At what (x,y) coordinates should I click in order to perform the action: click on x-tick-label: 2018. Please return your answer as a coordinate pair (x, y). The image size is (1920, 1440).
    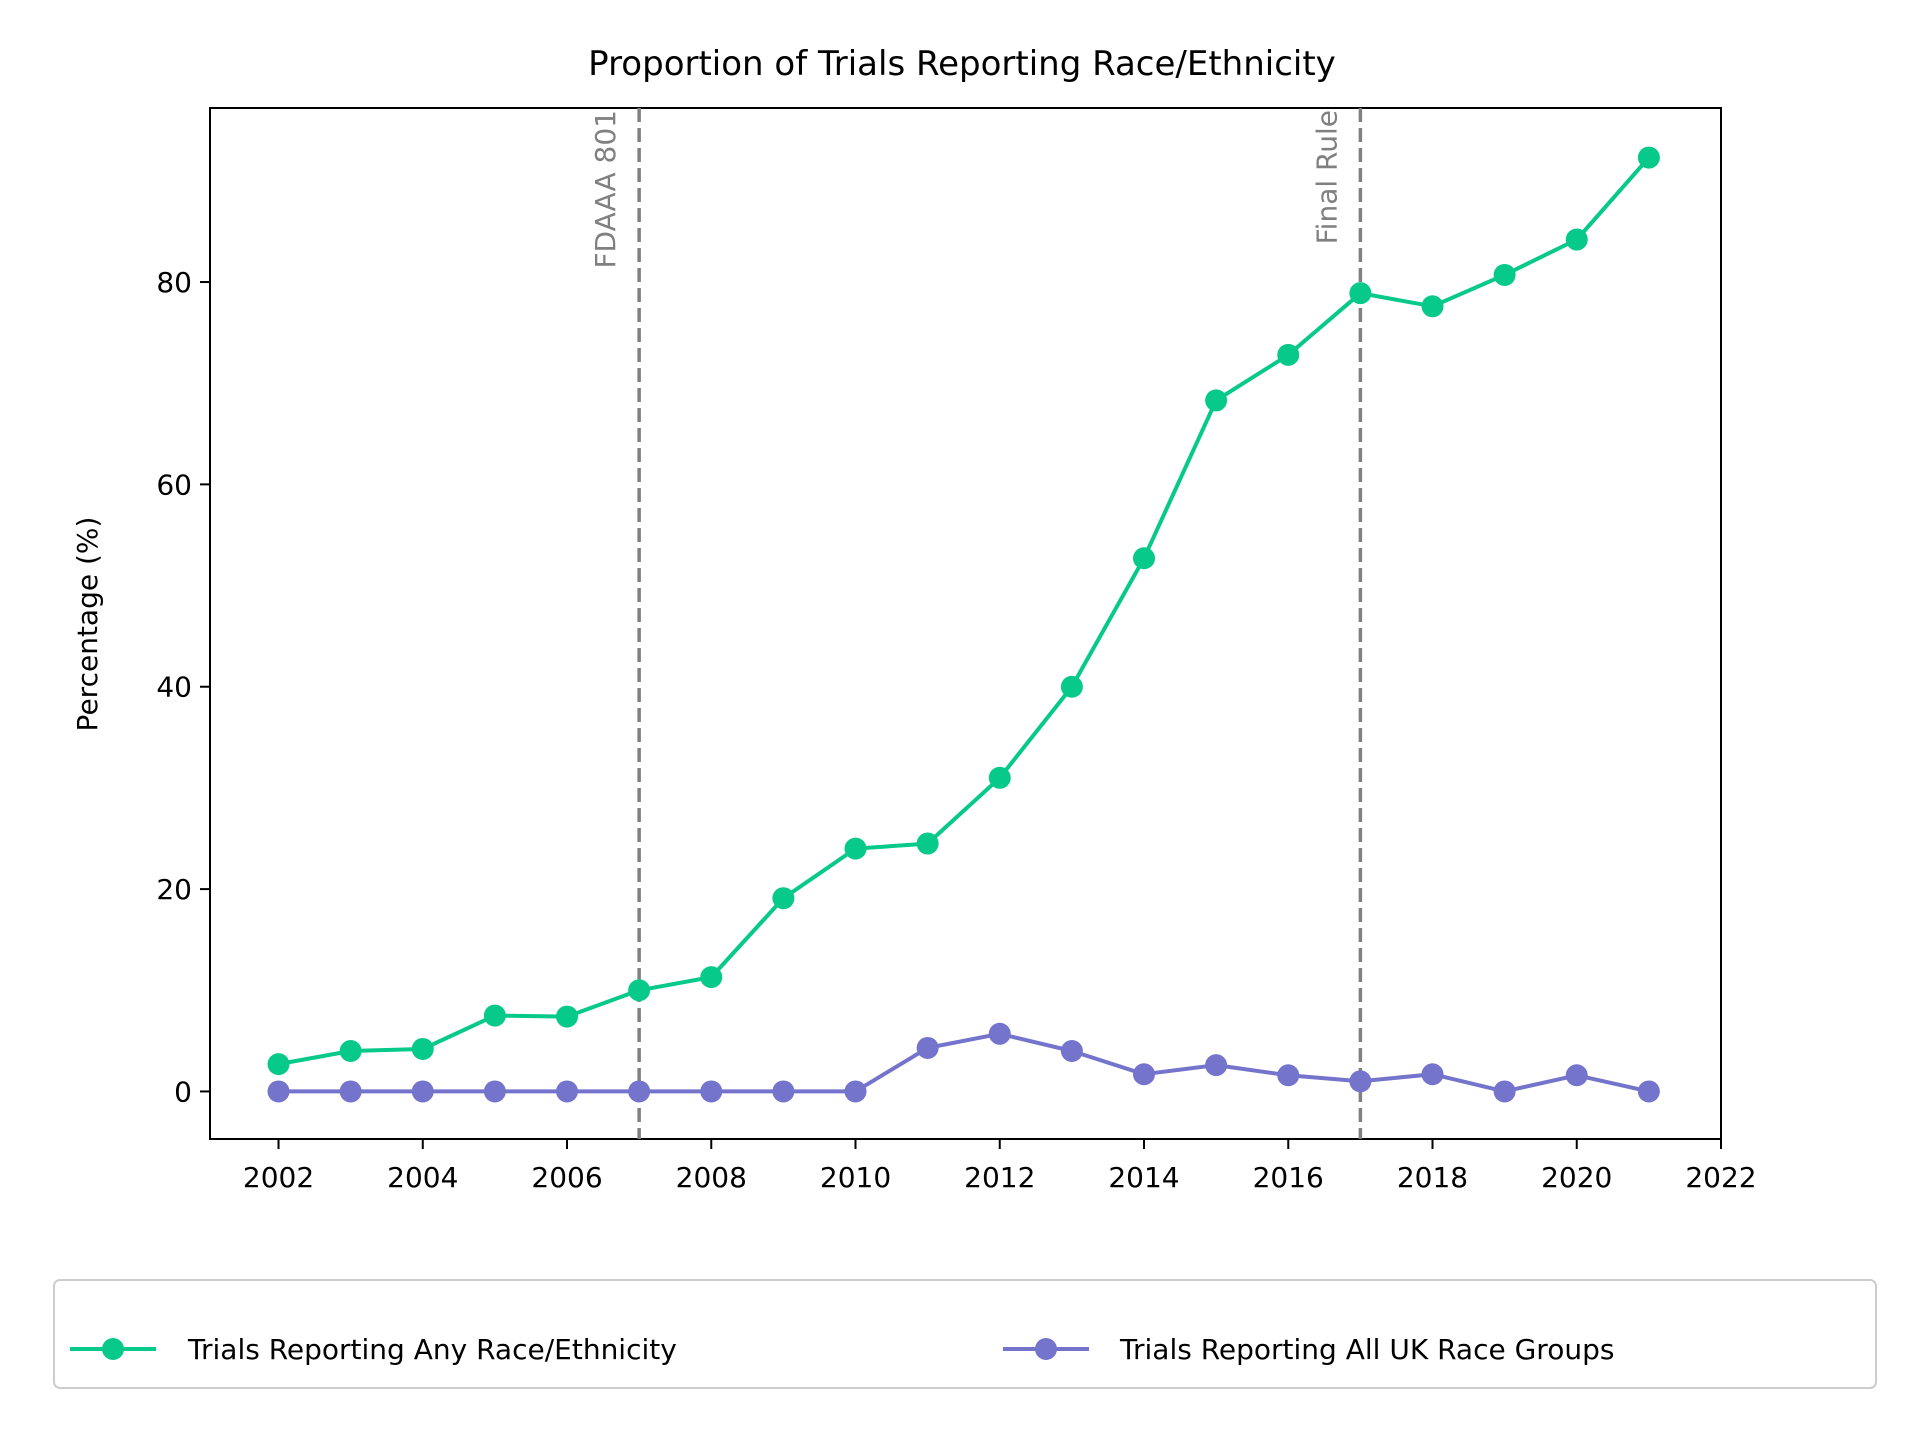
    Looking at the image, I should click on (1432, 1177).